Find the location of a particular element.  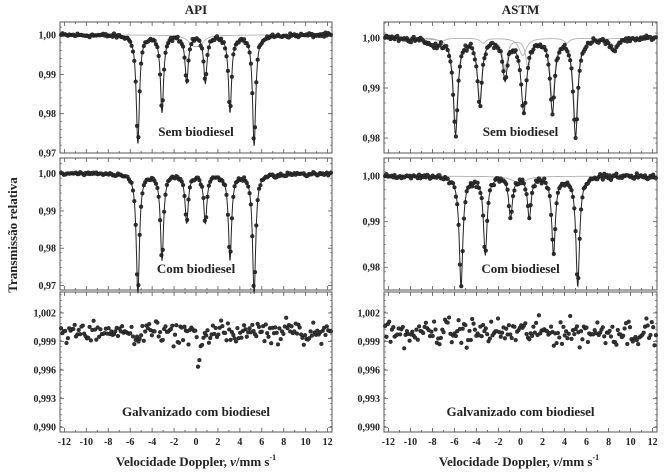

x-tick-label: -12 is located at coordinates (388, 442).